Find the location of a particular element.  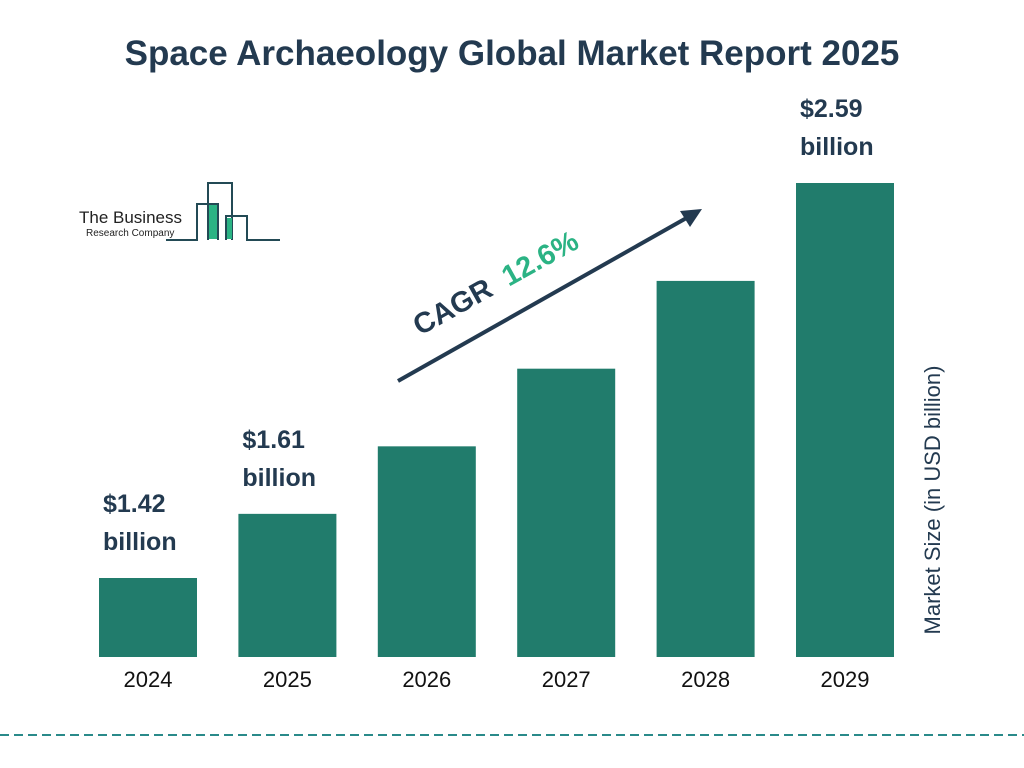

bar-2028 is located at coordinates (705, 468).